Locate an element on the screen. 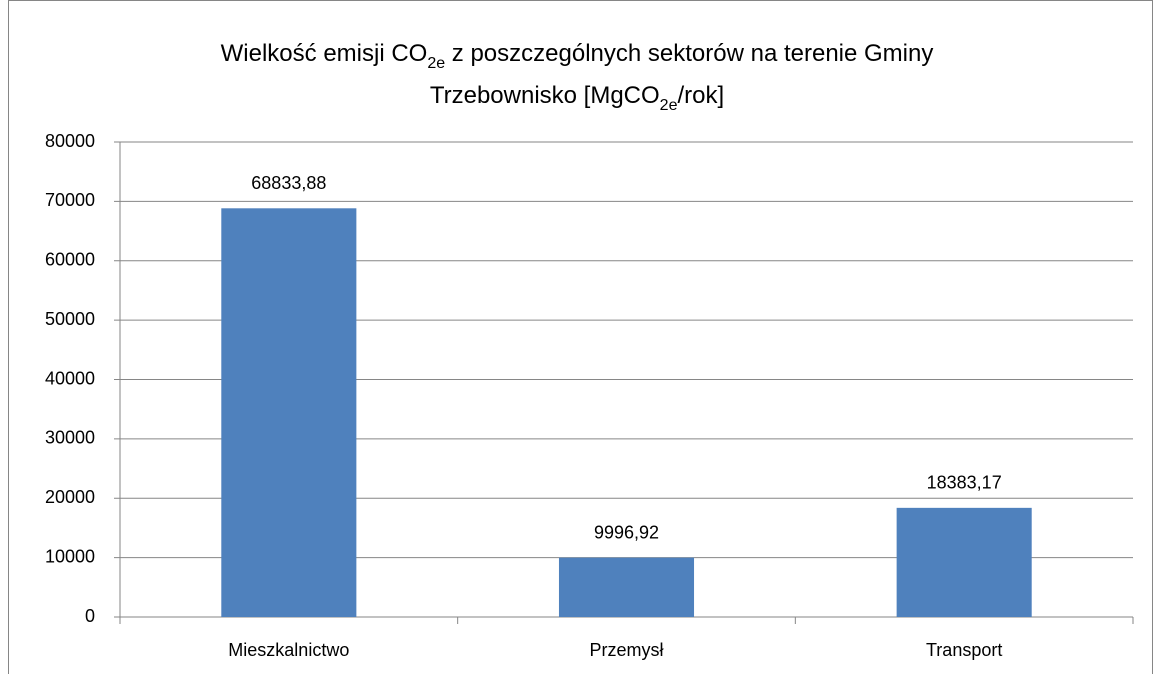 The height and width of the screenshot is (674, 1153). x-tick-label: Przemysł is located at coordinates (626, 650).